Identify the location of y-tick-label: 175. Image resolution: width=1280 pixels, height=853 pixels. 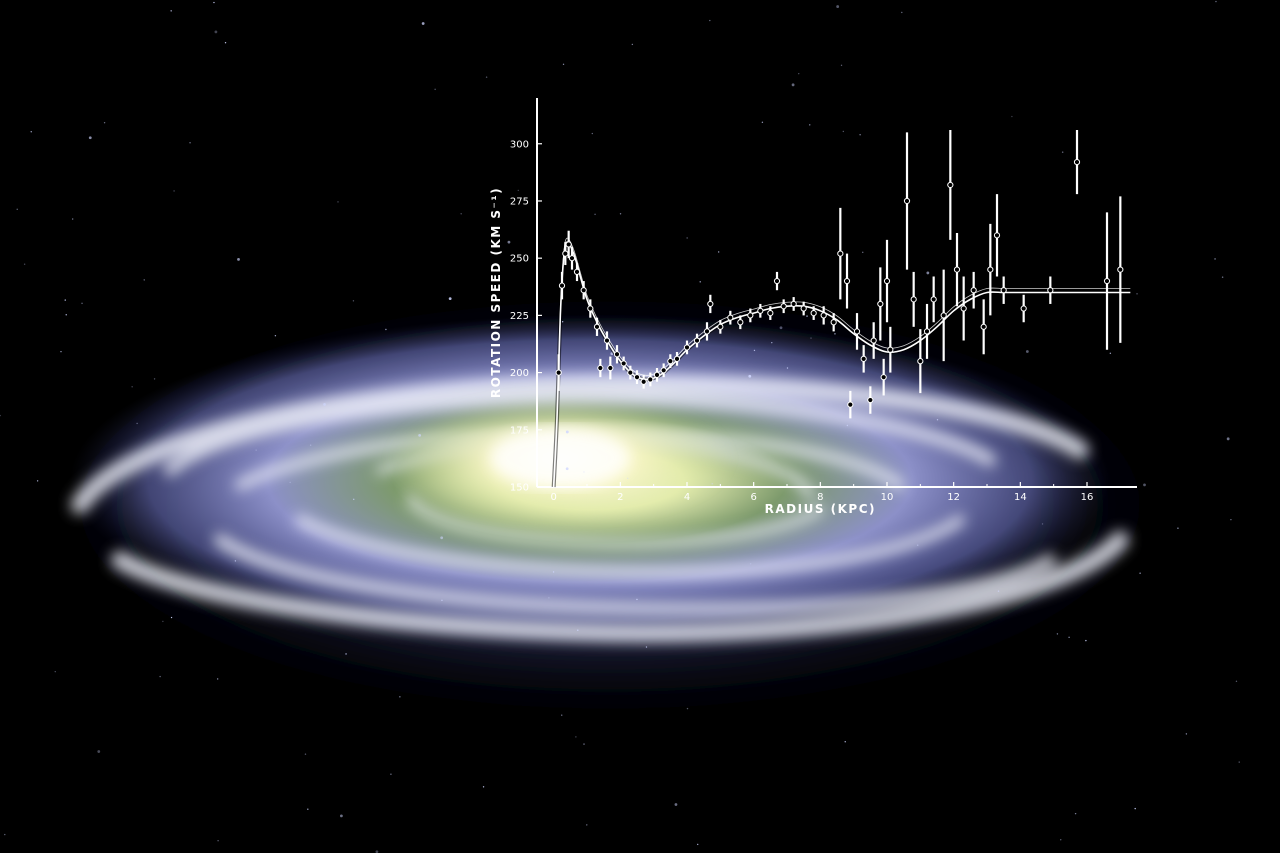
(519, 430).